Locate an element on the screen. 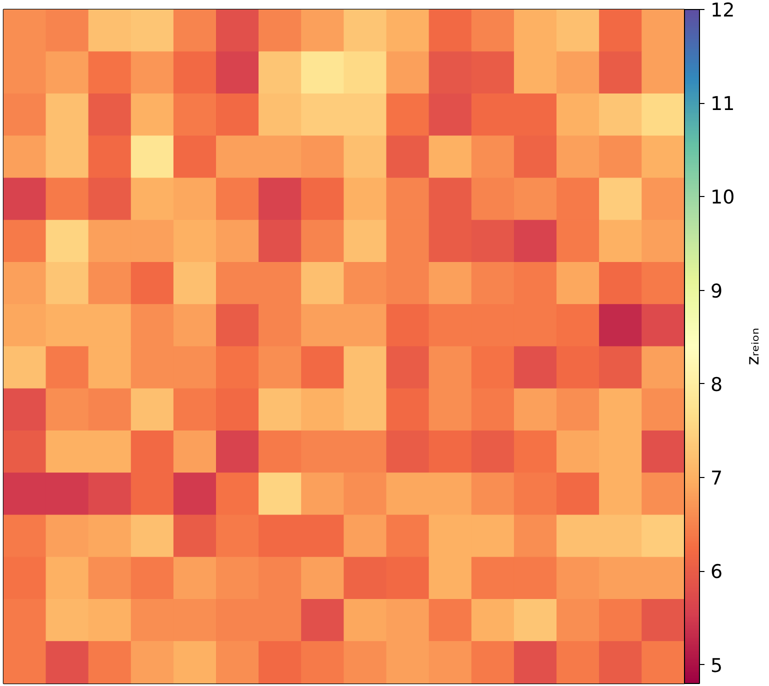  color-bar-label: 12 is located at coordinates (722, 11).